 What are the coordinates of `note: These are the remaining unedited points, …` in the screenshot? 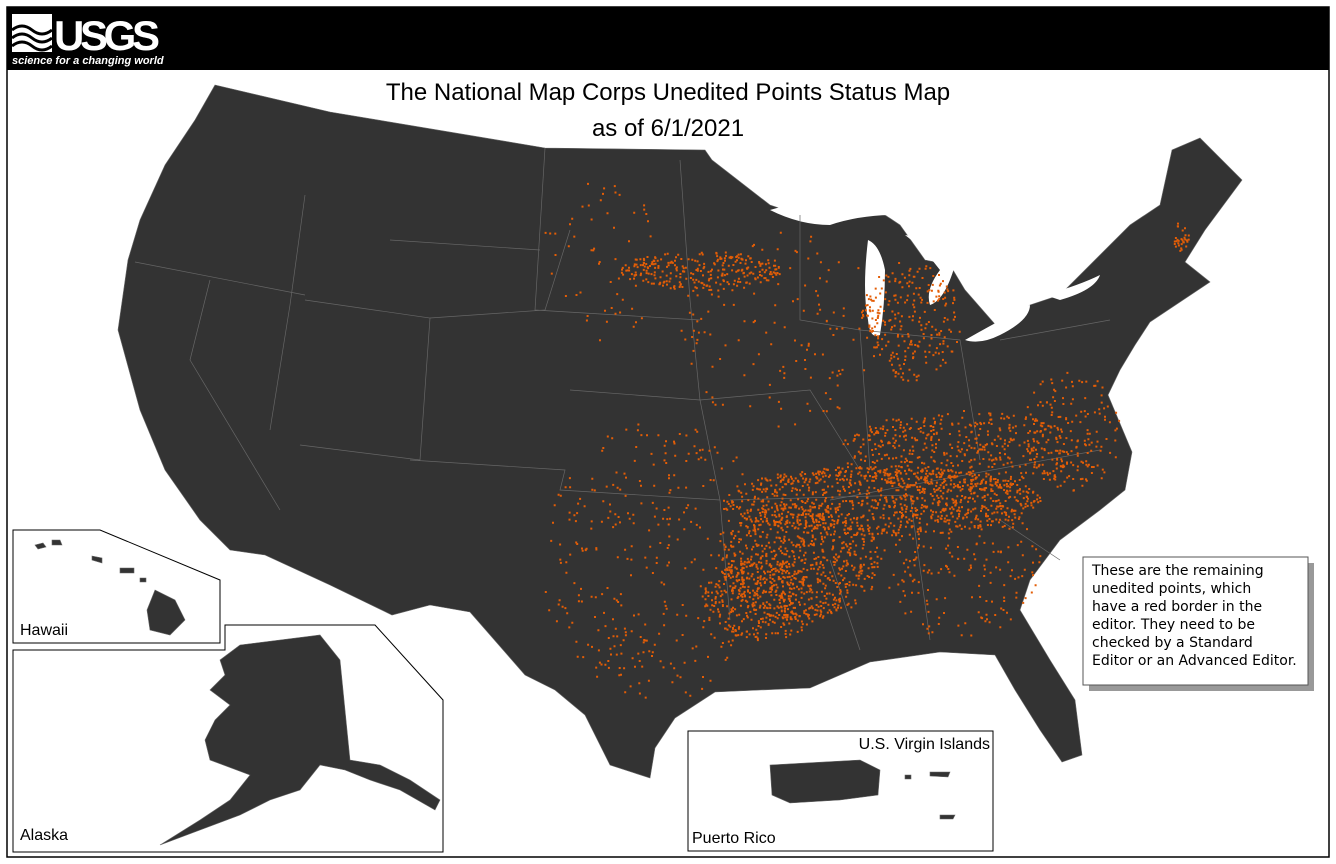 It's located at (1194, 616).